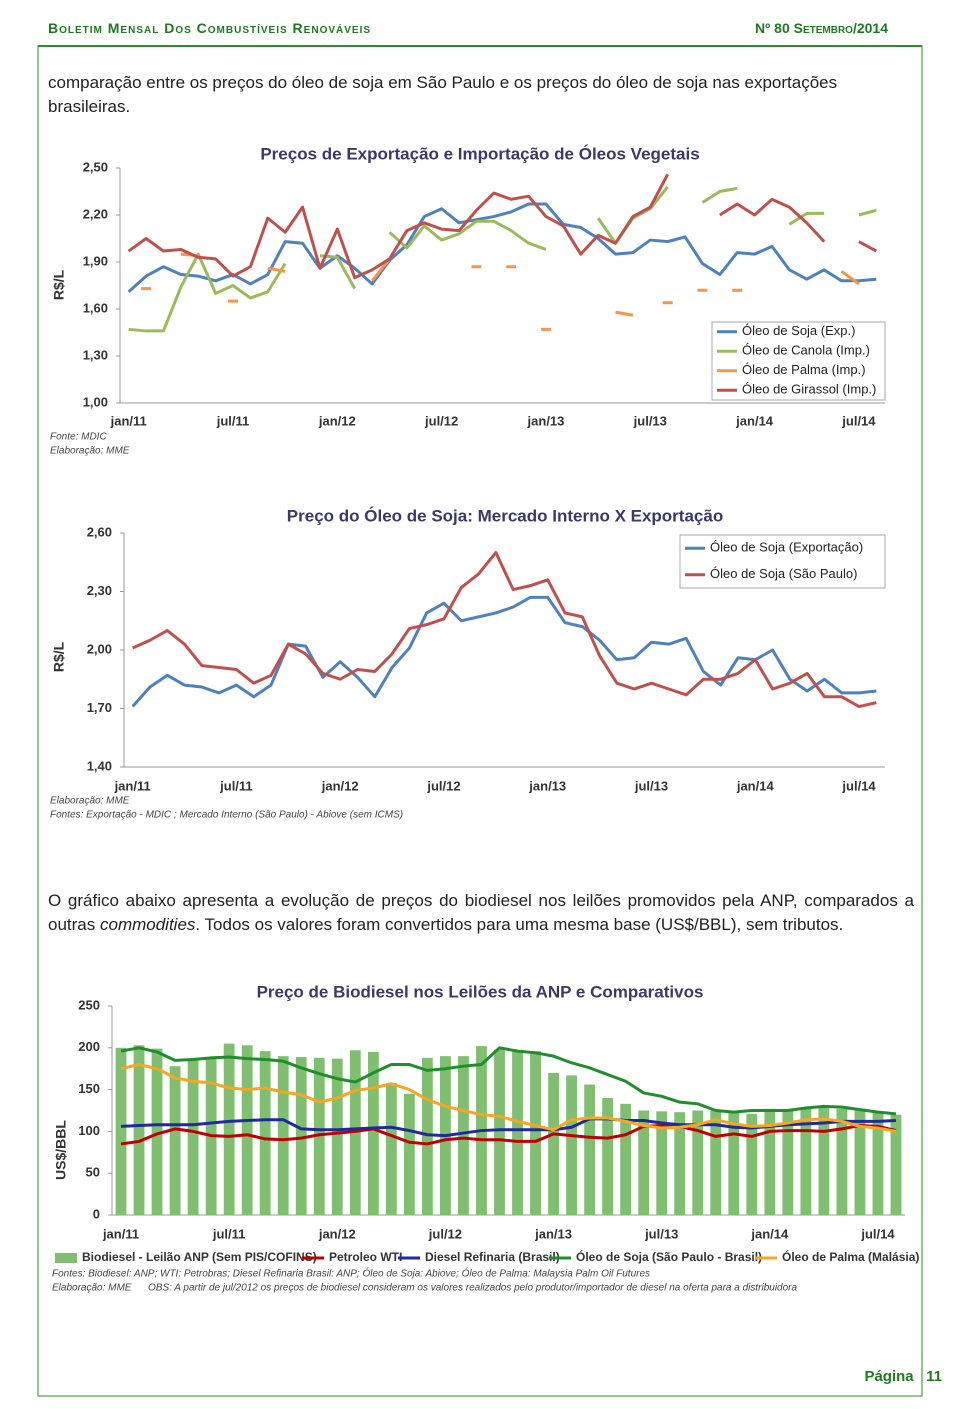  I want to click on y-tick-label: 150, so click(89, 1088).